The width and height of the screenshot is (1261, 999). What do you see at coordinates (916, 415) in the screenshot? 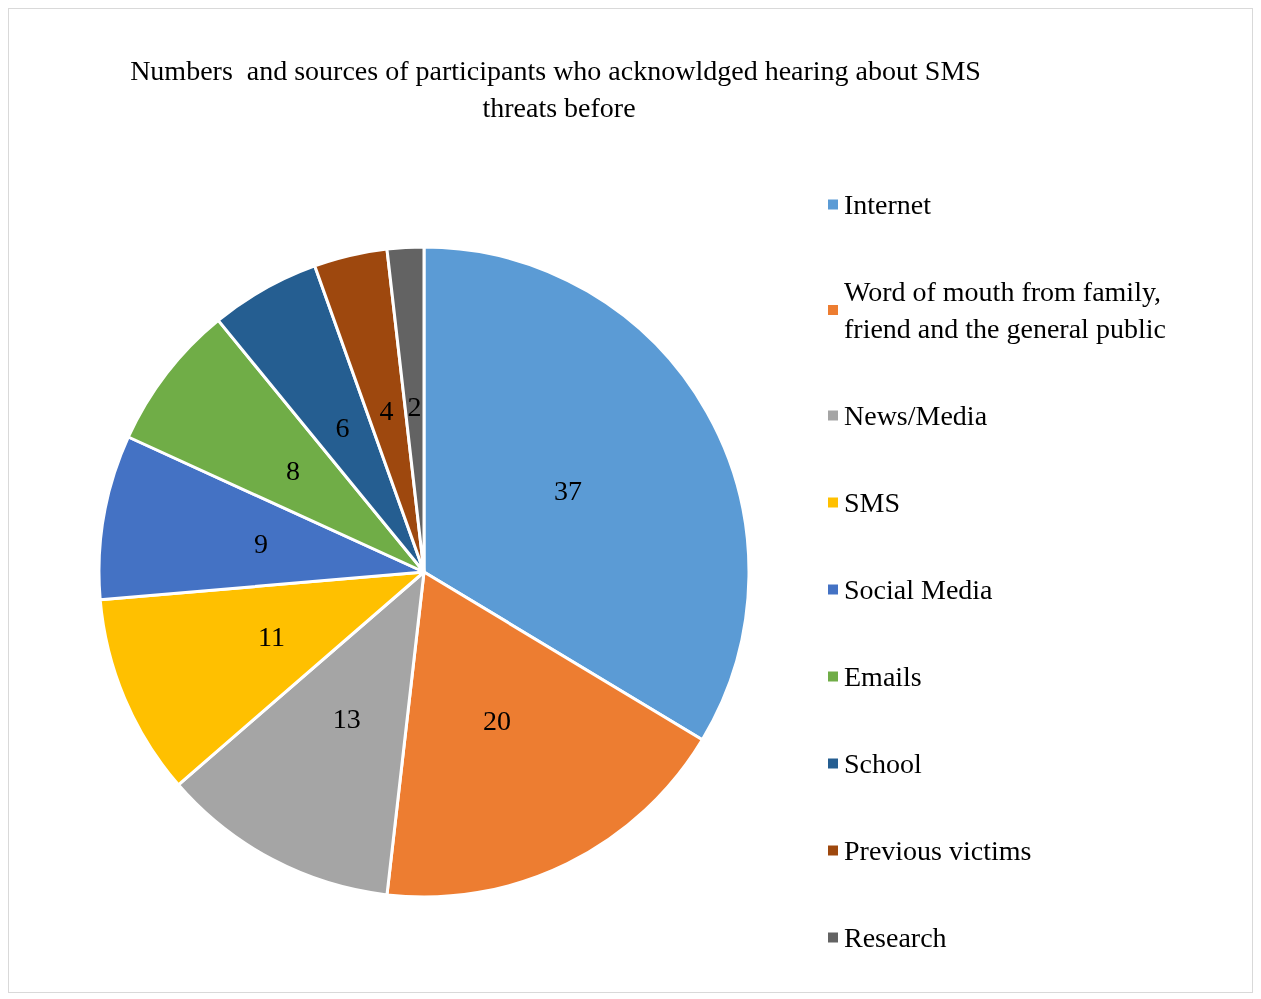
I see `legend-label: News/Media` at bounding box center [916, 415].